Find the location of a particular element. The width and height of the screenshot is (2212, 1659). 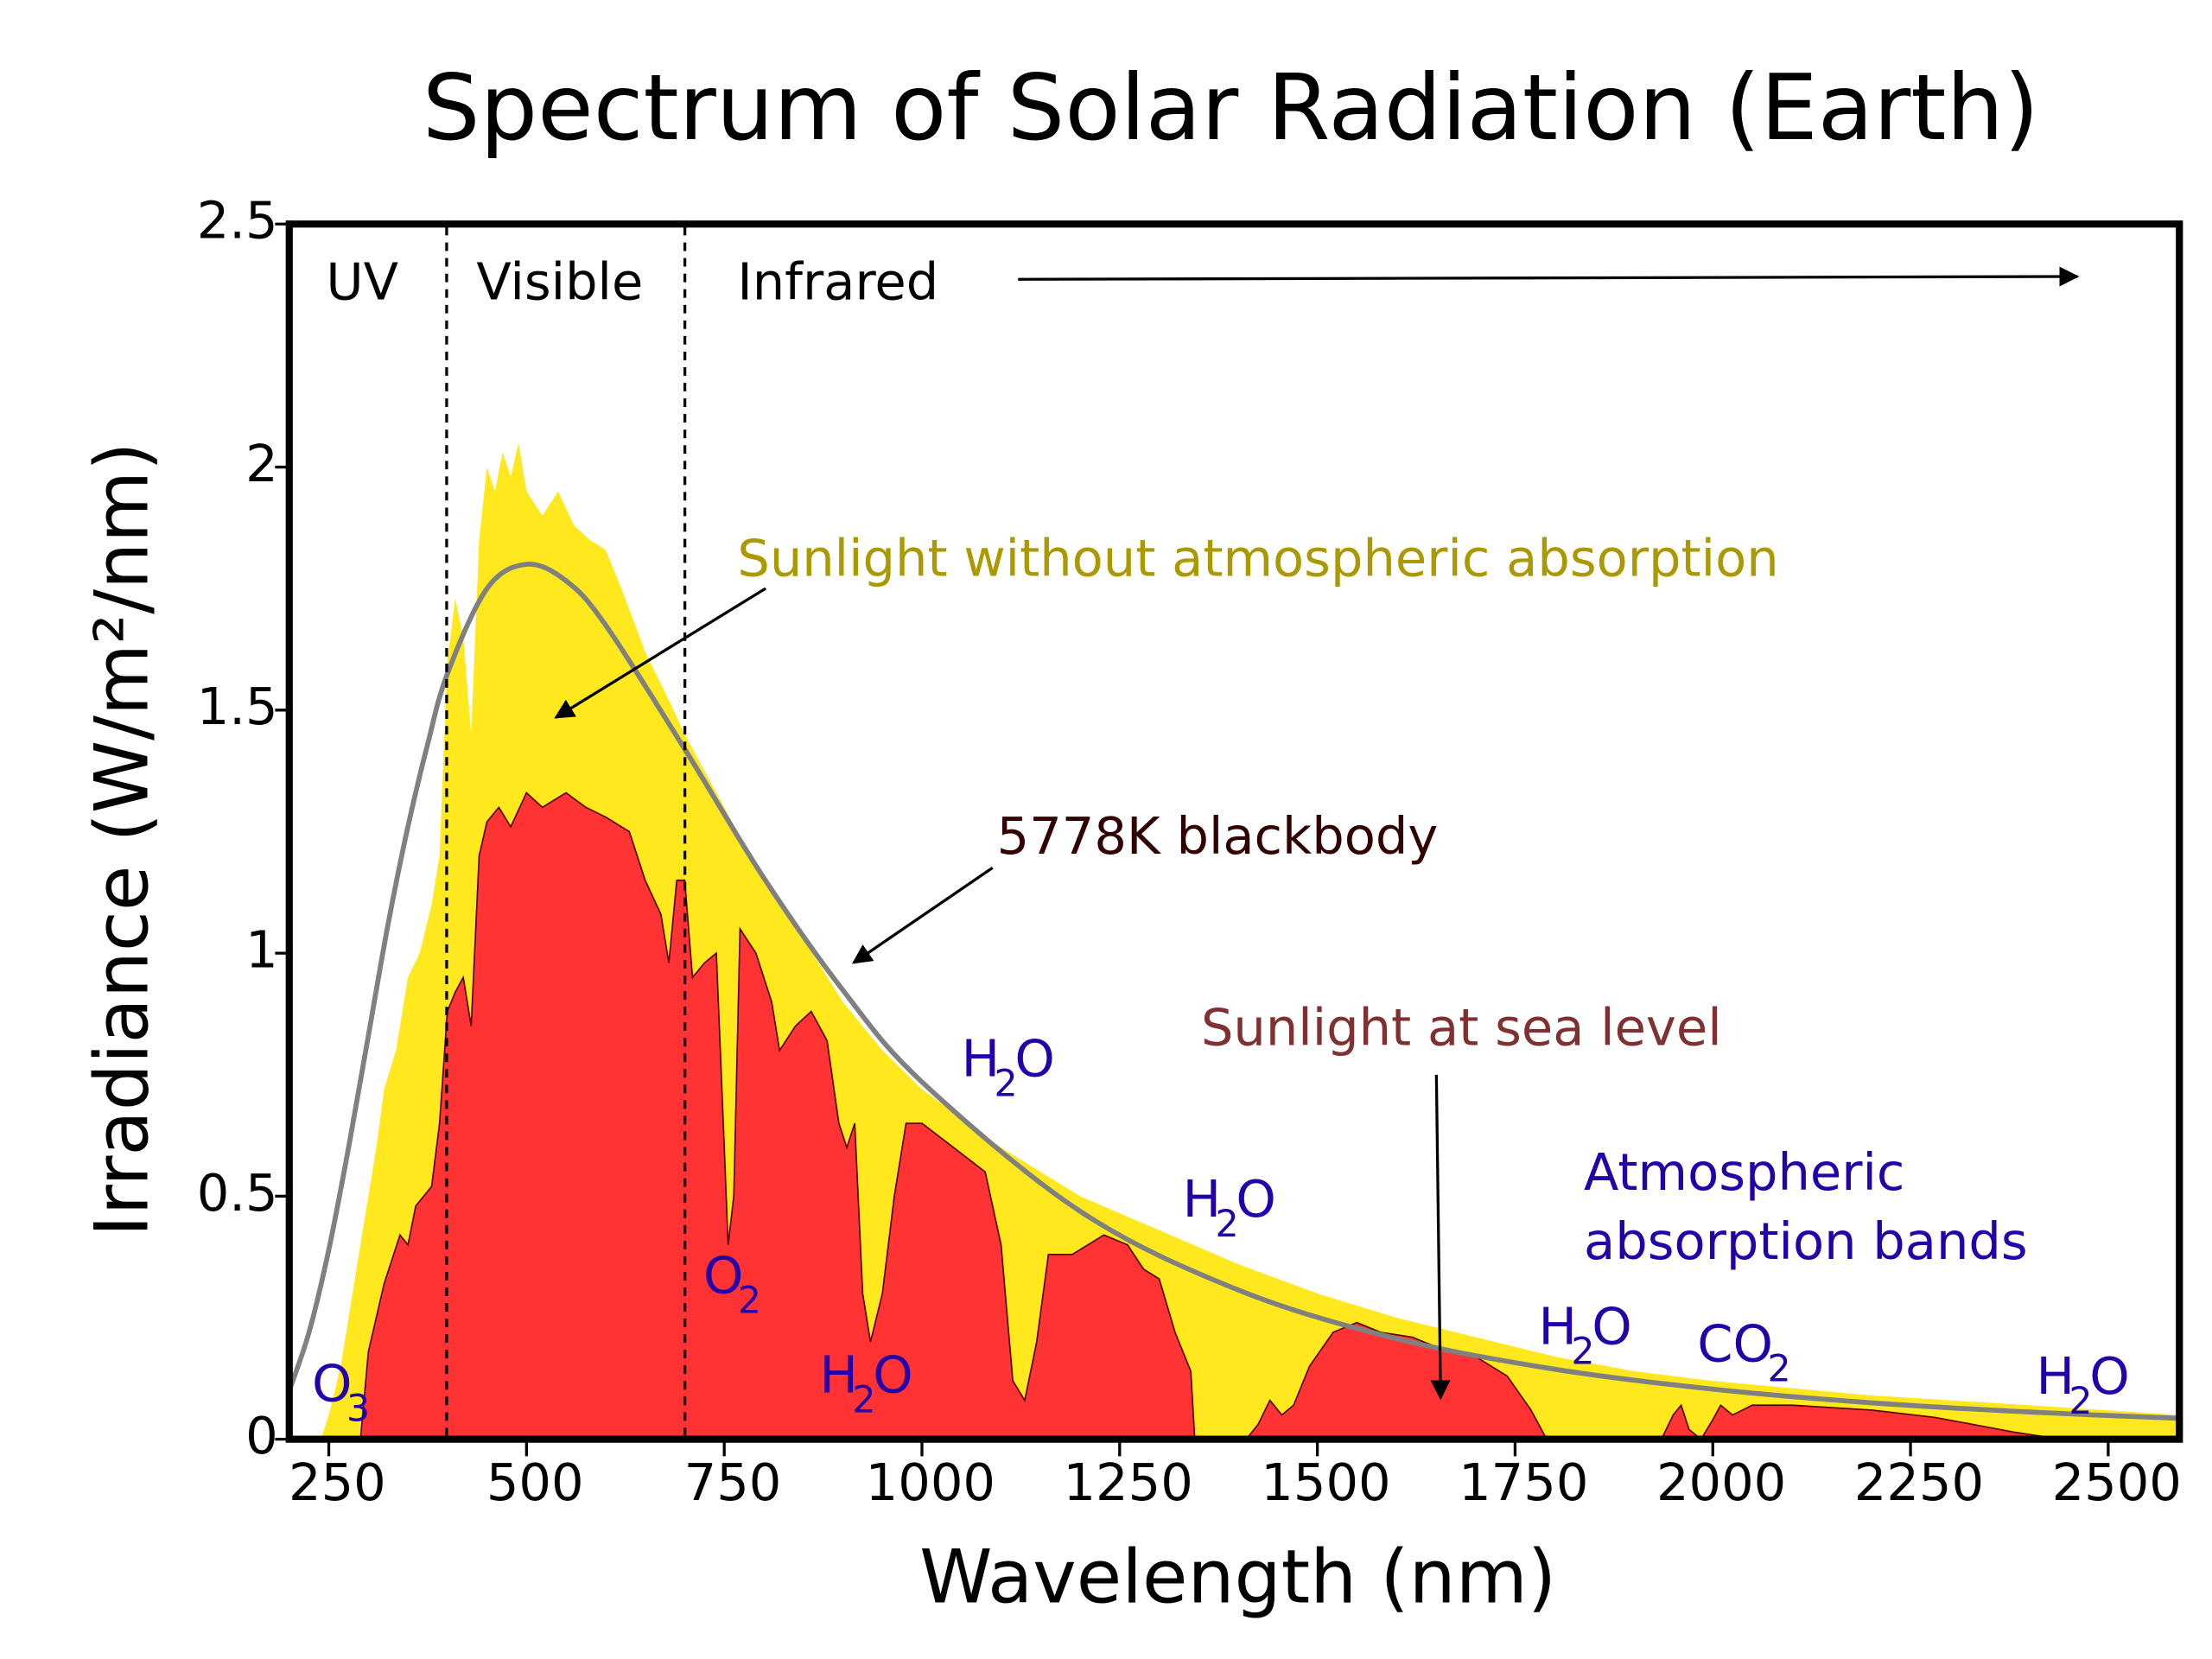

region-label-infrared: Infrared is located at coordinates (837, 281).